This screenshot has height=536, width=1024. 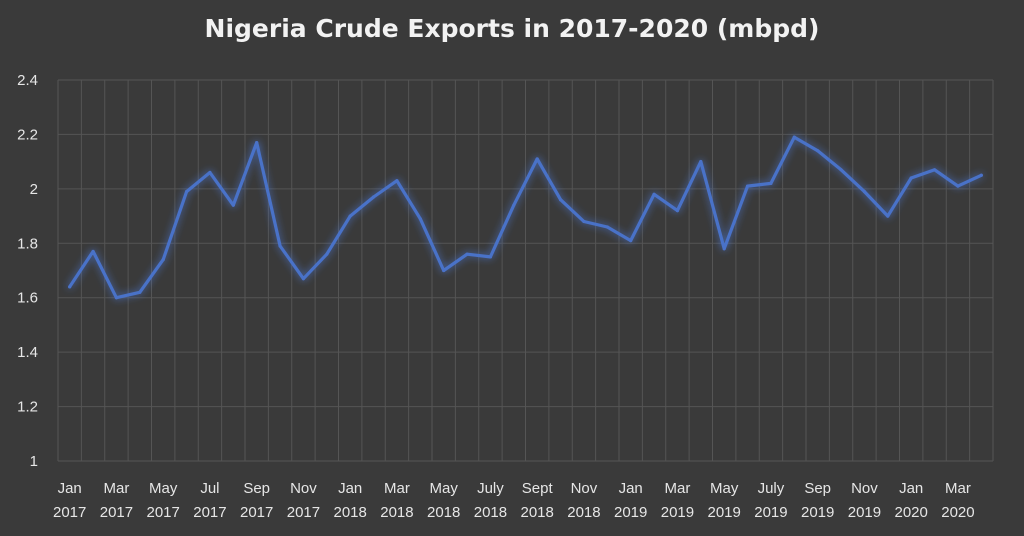 What do you see at coordinates (27, 271) in the screenshot?
I see `y-axis: 1 1.2 1.4 1.6 1.8 2 2.2 2.4` at bounding box center [27, 271].